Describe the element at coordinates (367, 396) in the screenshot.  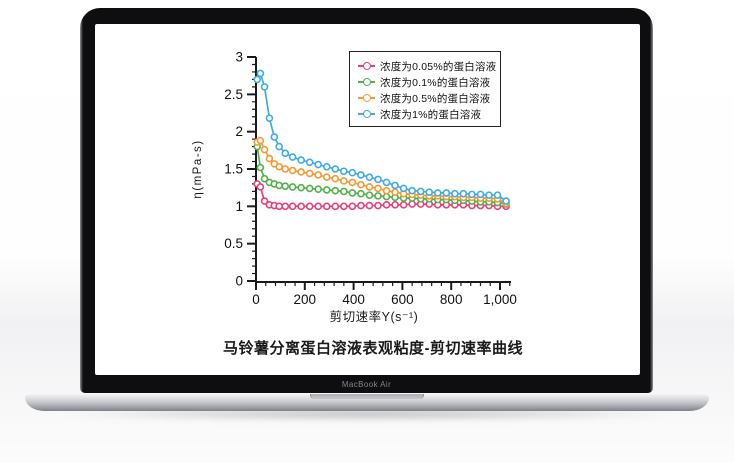
I see `laptop-hinge-notch` at that location.